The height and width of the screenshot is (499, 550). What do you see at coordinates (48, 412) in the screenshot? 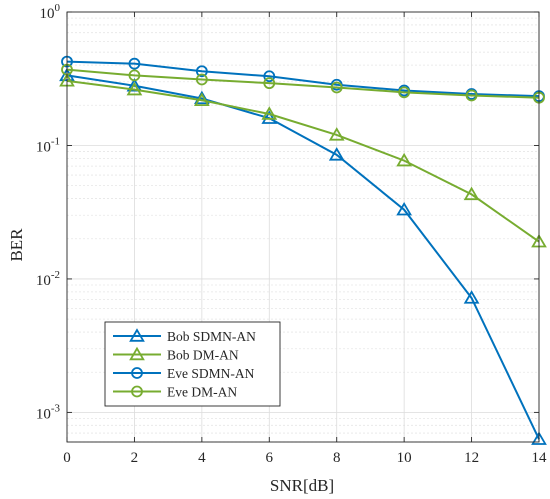
I see `y-tick-label: 10⁻³` at bounding box center [48, 412].